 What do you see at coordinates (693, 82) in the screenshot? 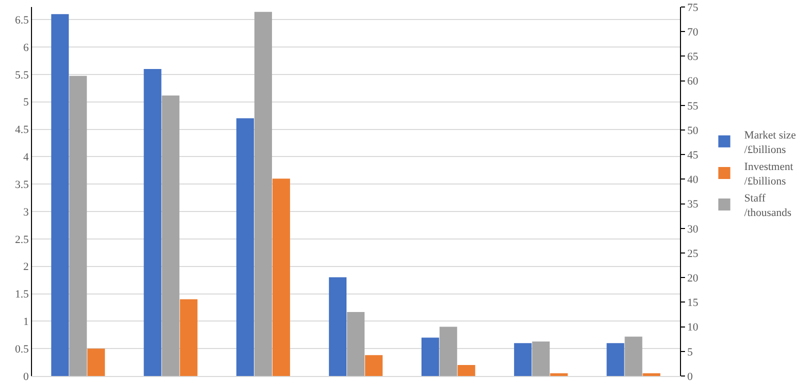
I see `y2-tick-label: 60` at bounding box center [693, 82].